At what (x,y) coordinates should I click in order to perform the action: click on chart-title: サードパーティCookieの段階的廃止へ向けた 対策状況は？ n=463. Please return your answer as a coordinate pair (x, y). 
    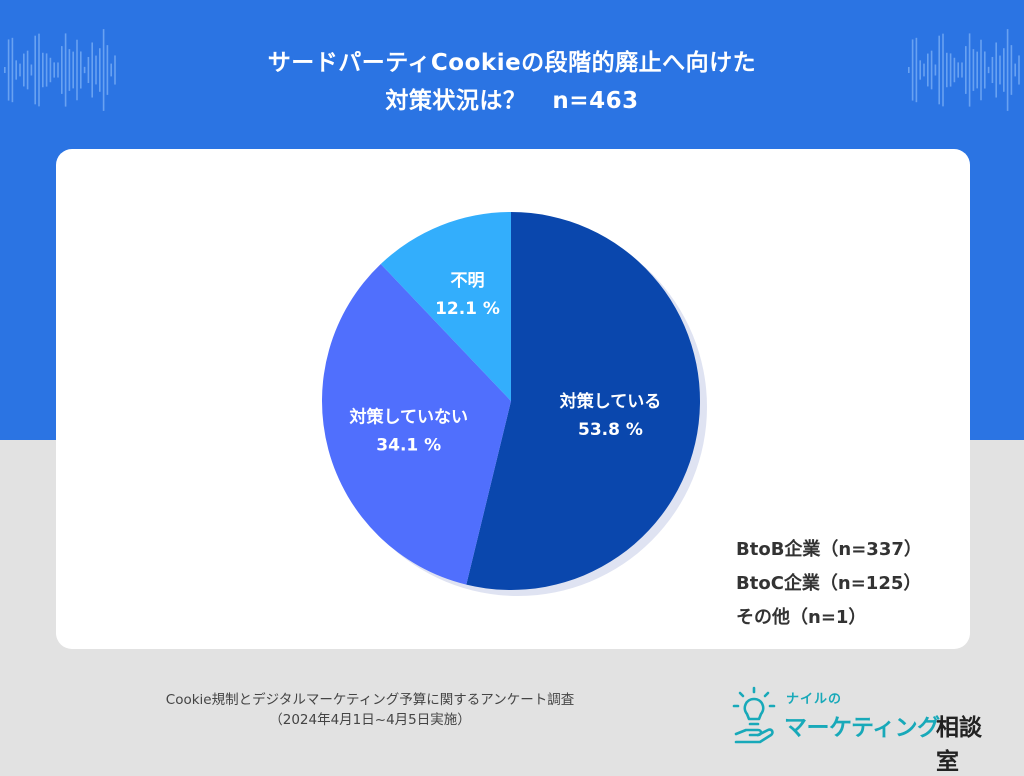
    Looking at the image, I should click on (512, 82).